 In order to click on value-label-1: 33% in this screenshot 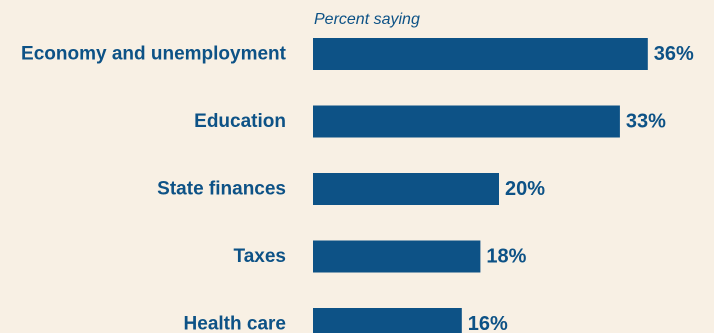, I will do `click(646, 122)`.